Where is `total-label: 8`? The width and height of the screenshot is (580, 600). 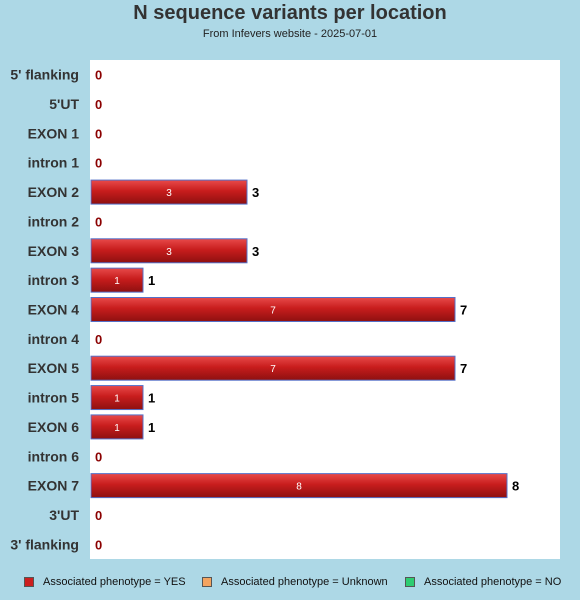
total-label: 8 is located at coordinates (515, 486).